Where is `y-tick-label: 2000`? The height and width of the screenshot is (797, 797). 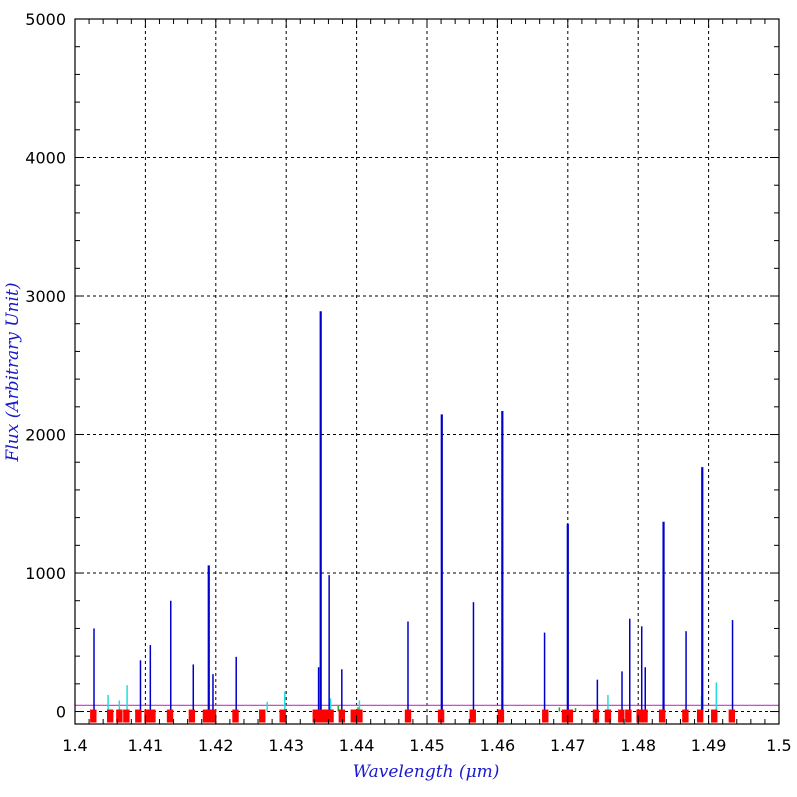 y-tick-label: 2000 is located at coordinates (45, 435).